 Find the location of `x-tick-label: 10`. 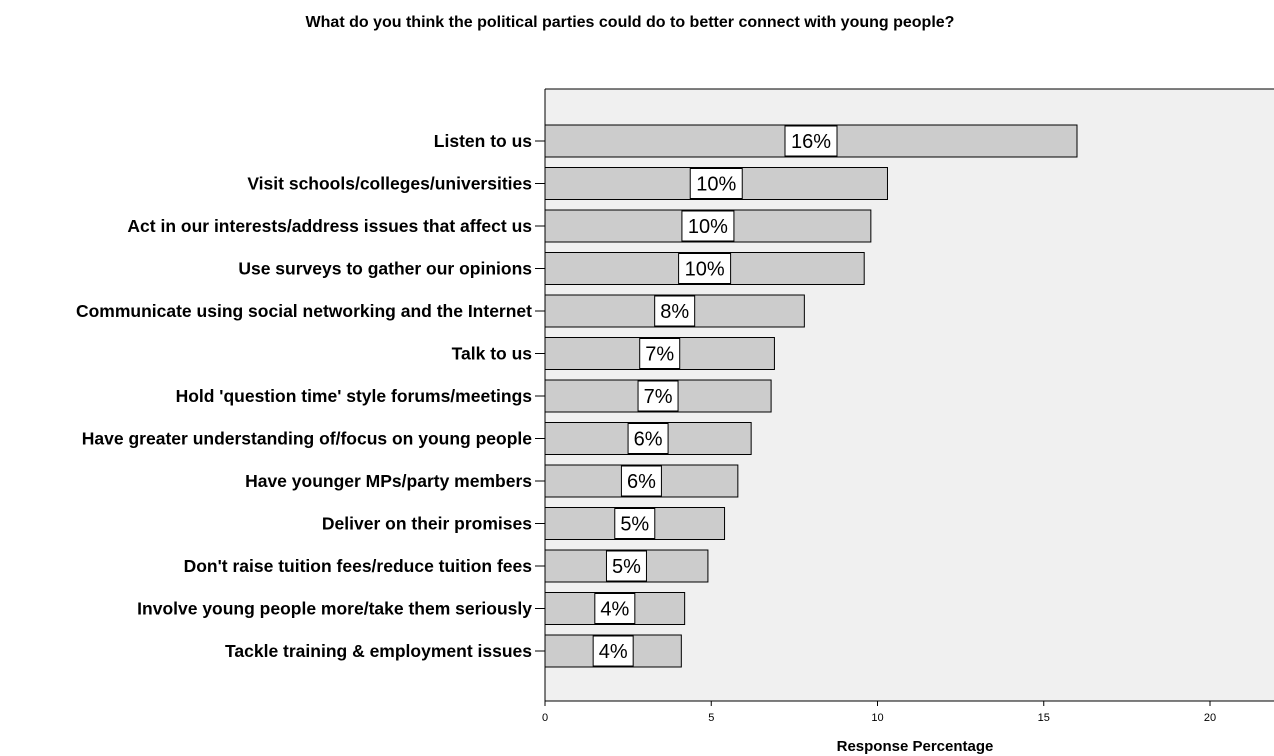

x-tick-label: 10 is located at coordinates (877, 718).